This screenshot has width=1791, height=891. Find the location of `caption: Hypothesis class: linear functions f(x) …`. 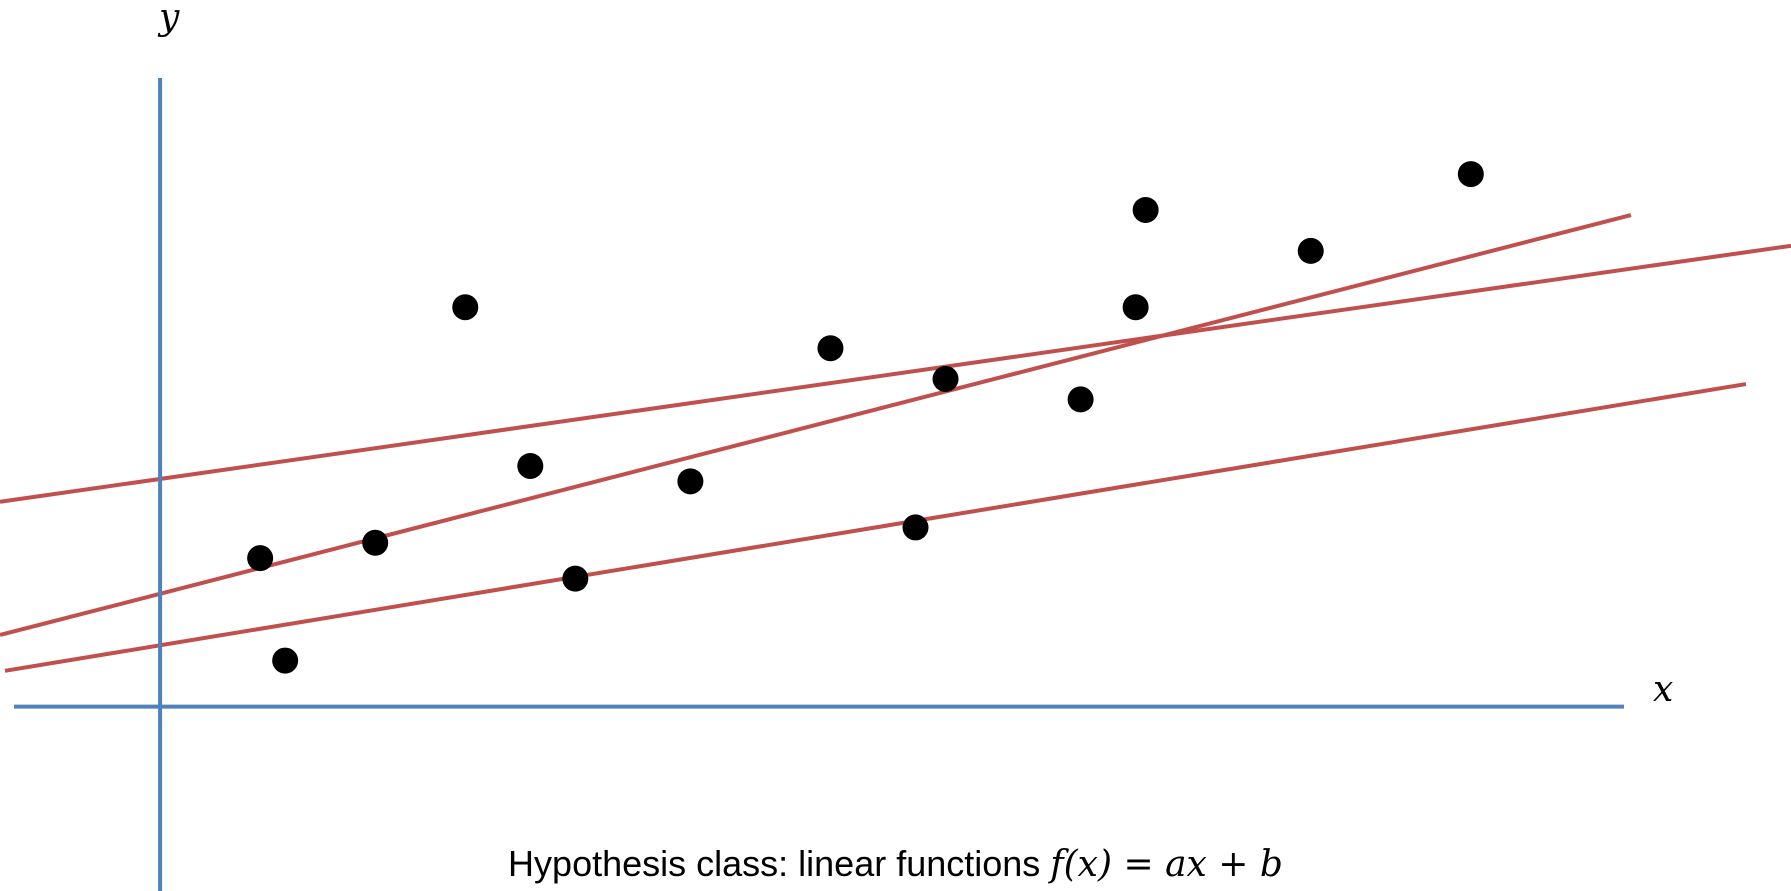

caption: Hypothesis class: linear functions f(x) … is located at coordinates (895, 864).